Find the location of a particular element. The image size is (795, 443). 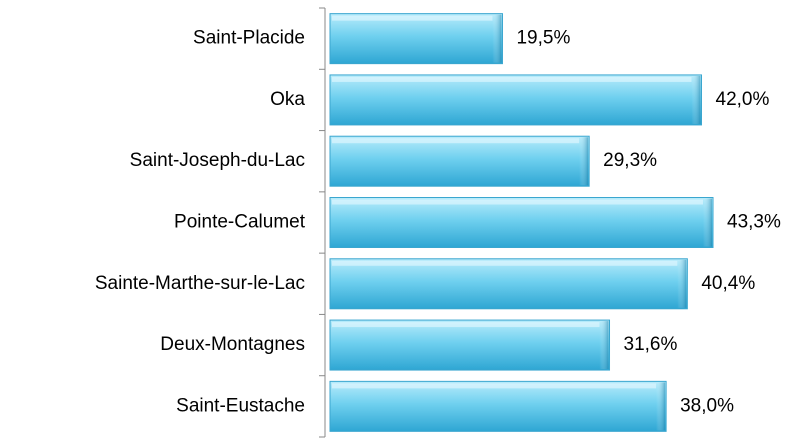

category-label: Deux-Montagnes is located at coordinates (232, 344).